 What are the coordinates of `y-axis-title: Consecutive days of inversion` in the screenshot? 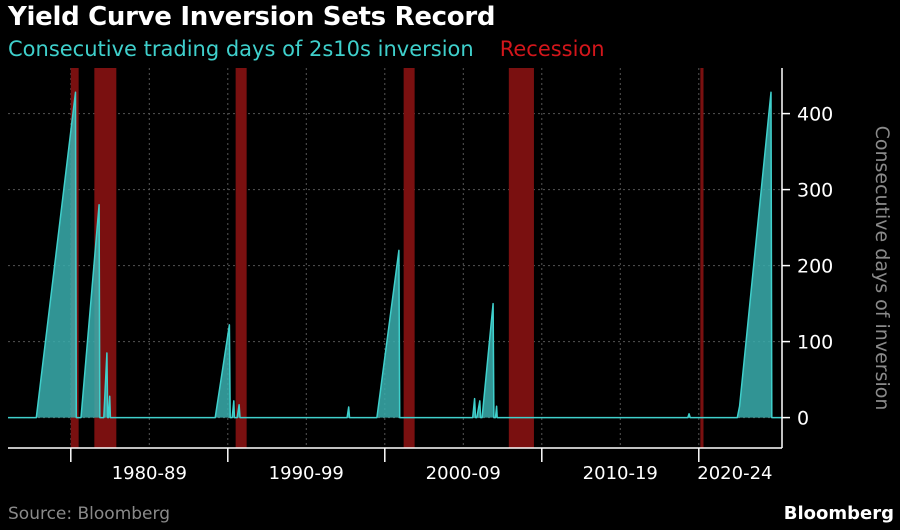 It's located at (882, 268).